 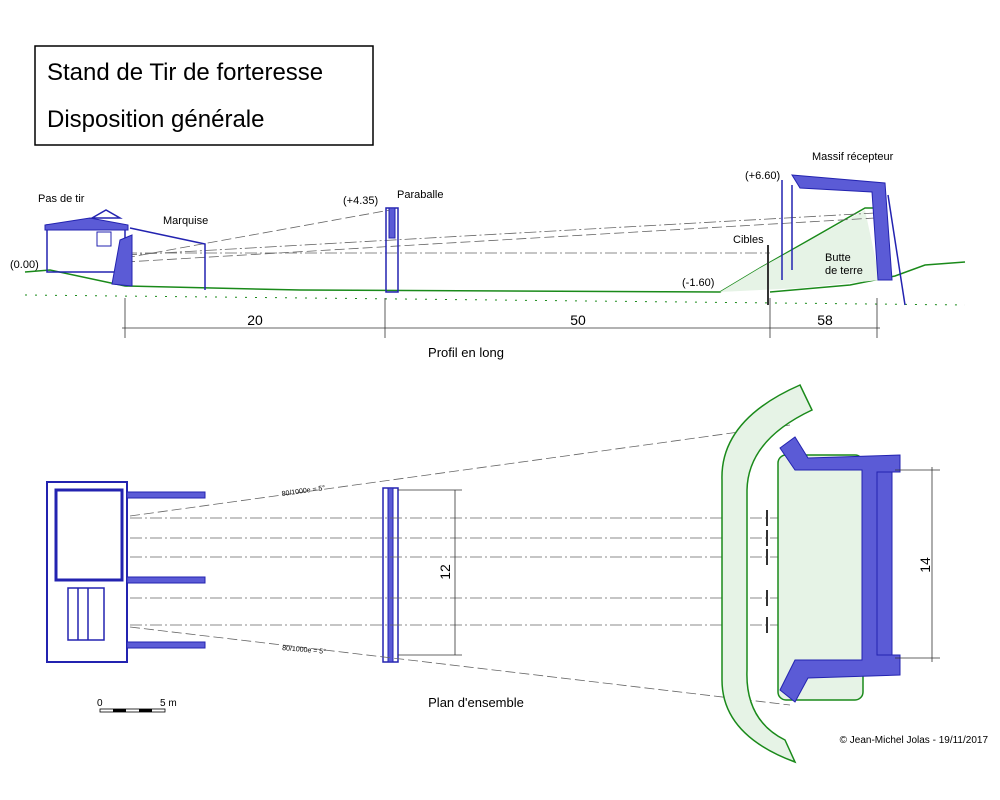 I want to click on canopy, so click(x=167, y=258).